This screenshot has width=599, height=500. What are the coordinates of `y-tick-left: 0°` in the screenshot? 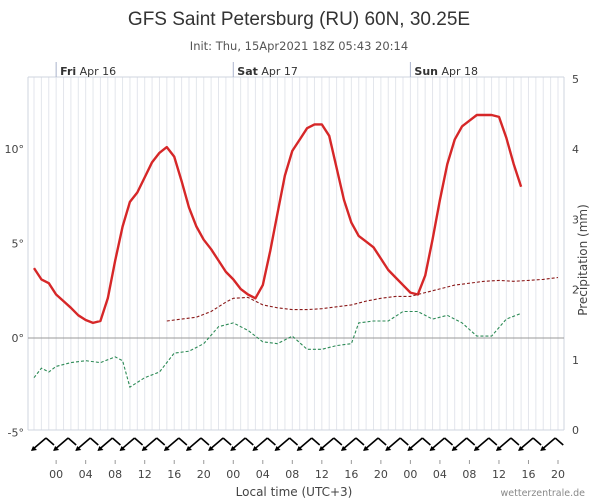 It's located at (18, 338).